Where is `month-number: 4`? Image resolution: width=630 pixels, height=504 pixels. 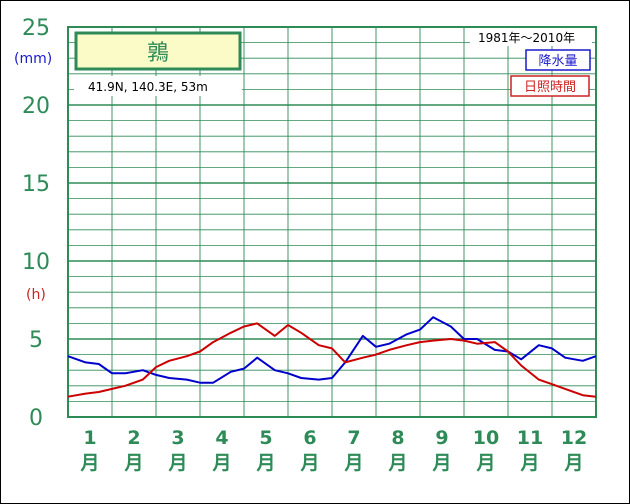 month-number: 4 is located at coordinates (221, 438).